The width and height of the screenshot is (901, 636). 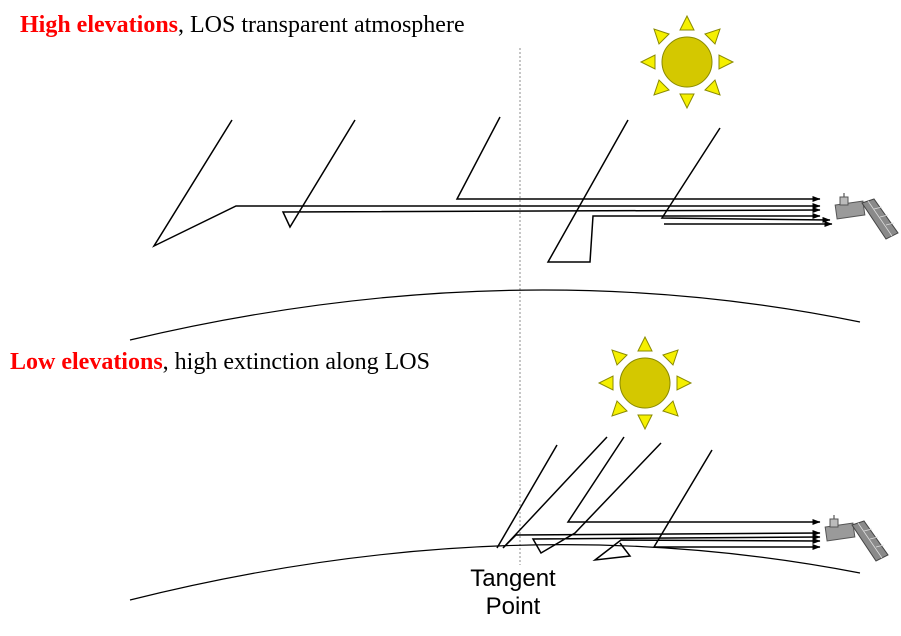 I want to click on earth-limb-bottom, so click(x=495, y=572).